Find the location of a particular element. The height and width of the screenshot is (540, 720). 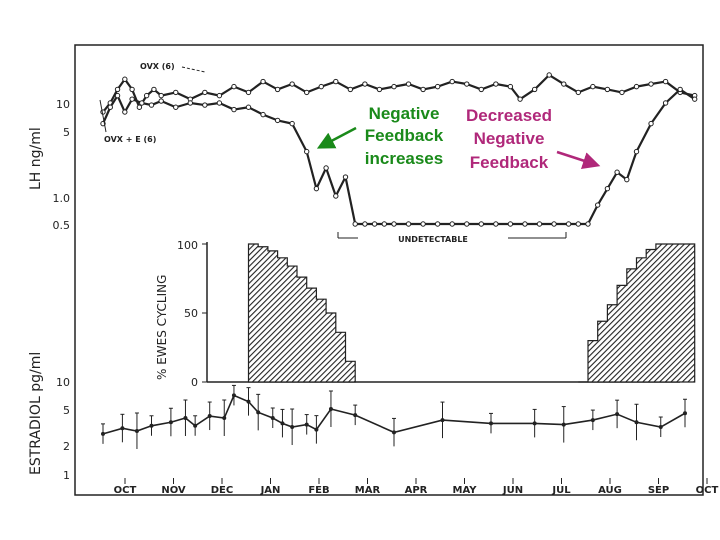

cycling-axis-title: % EWES CYCLING is located at coordinates (162, 327).